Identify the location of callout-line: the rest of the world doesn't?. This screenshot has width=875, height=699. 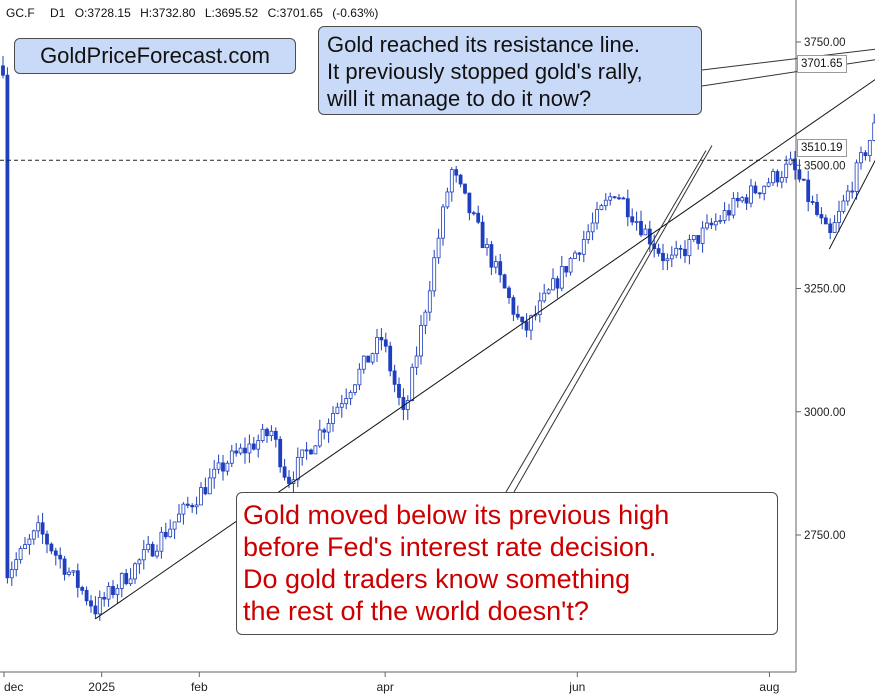
(416, 611).